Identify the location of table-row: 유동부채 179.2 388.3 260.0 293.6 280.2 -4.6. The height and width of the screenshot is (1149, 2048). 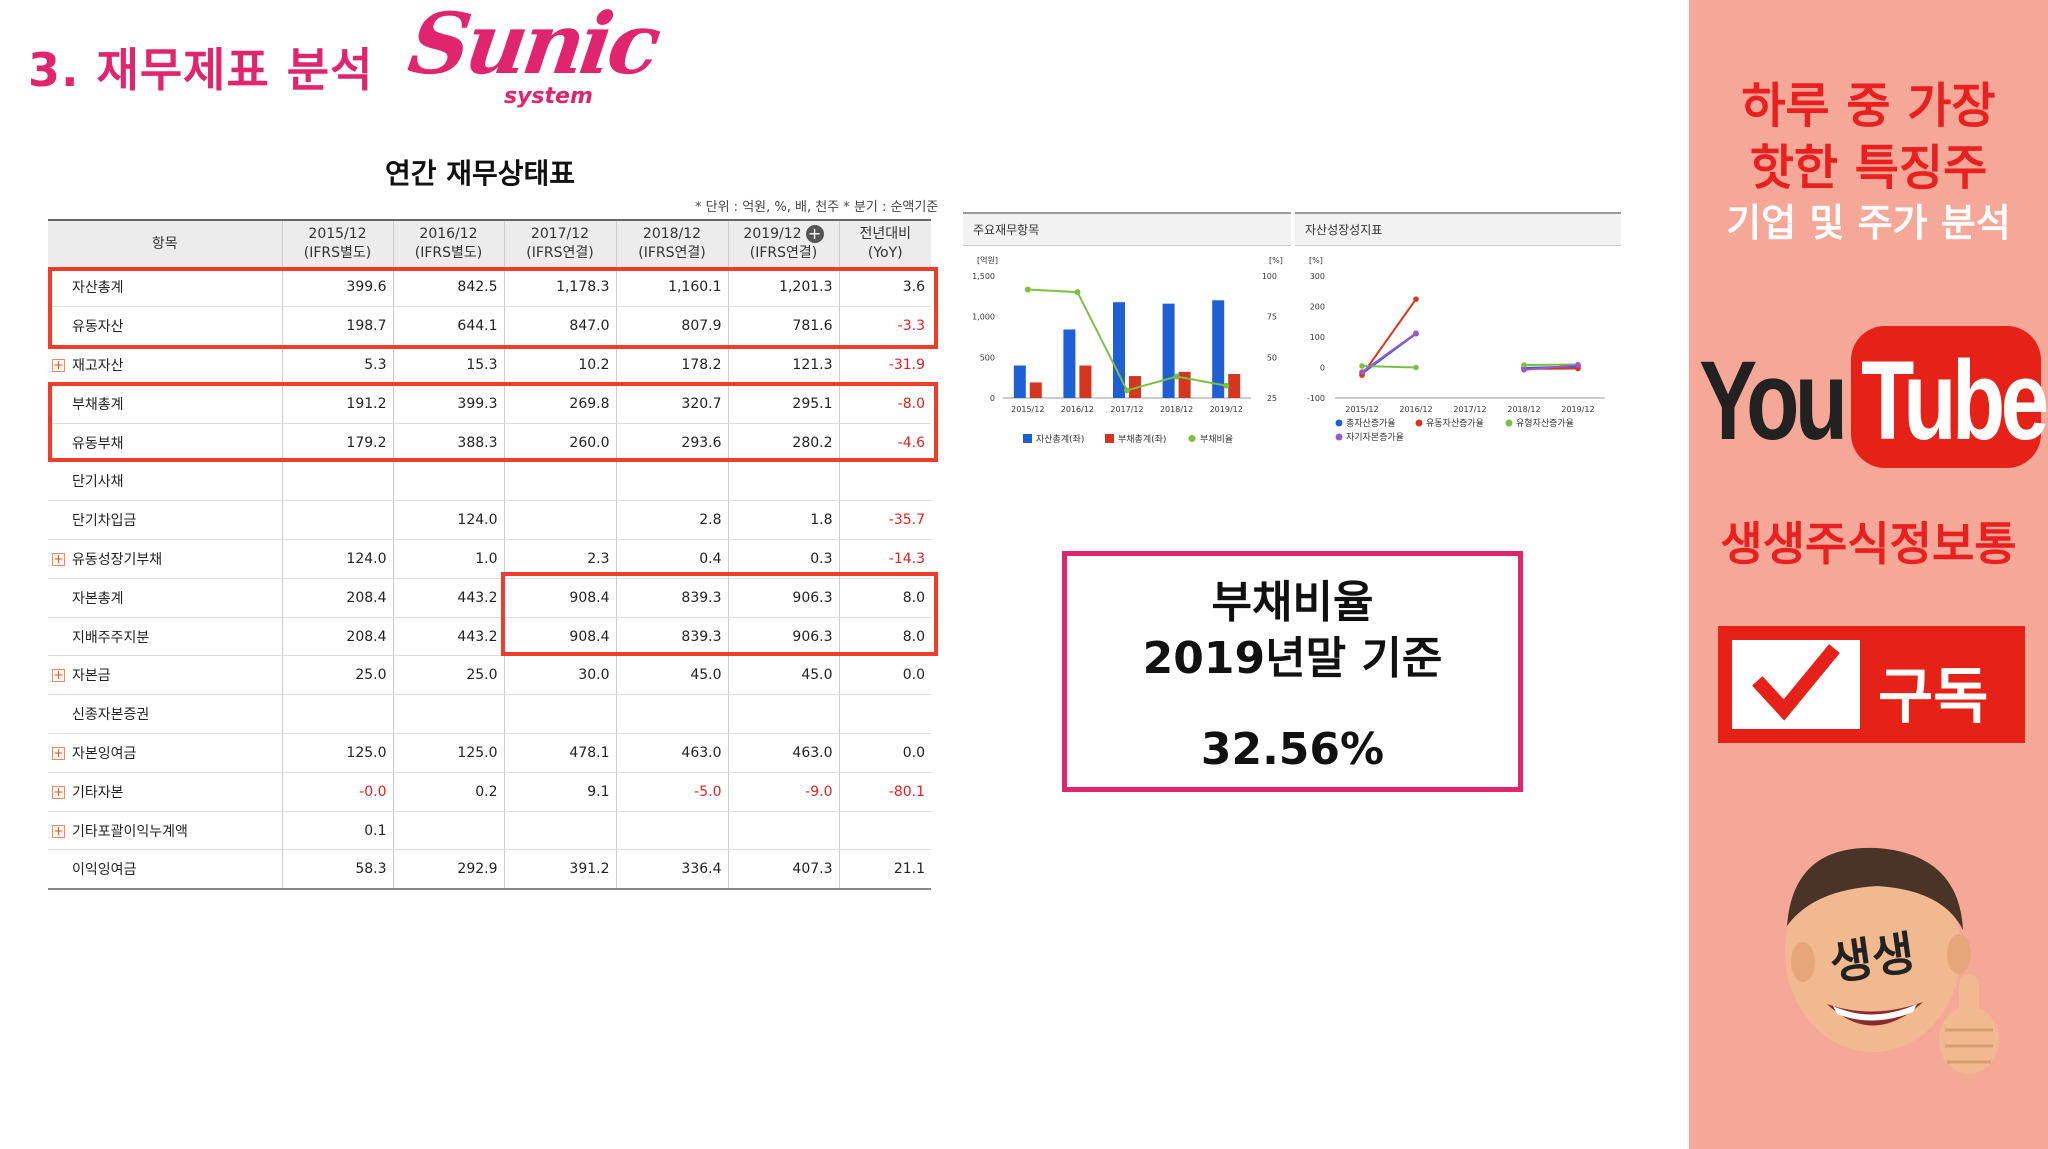
(489, 443).